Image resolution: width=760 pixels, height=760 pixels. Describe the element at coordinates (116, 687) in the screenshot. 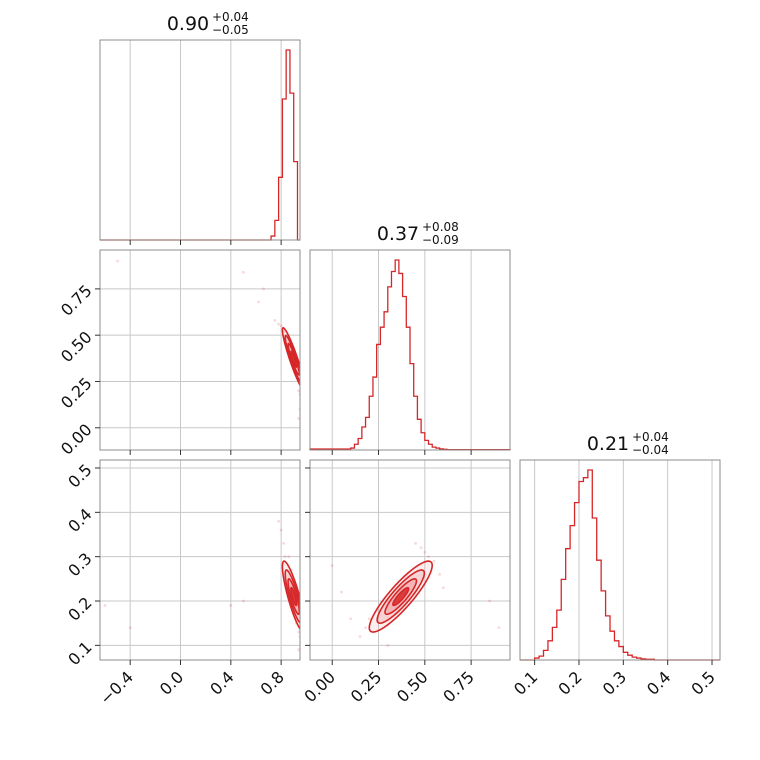

I see `x-tick-label: −0.4` at that location.